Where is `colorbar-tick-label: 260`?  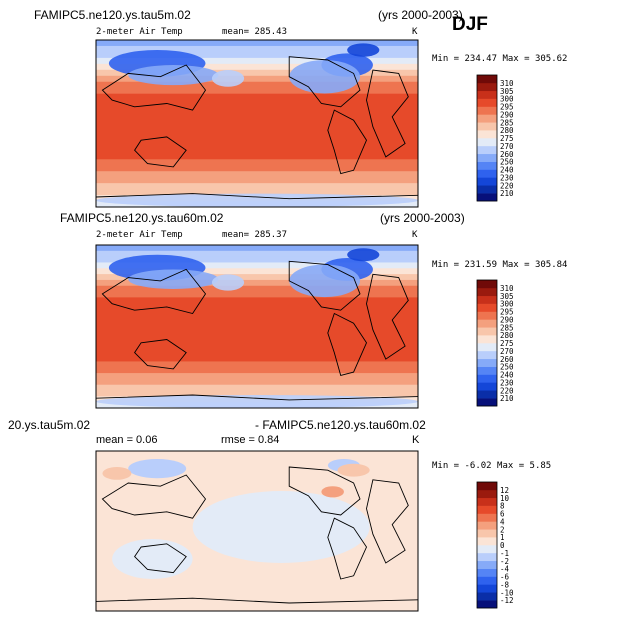 colorbar-tick-label: 260 is located at coordinates (507, 359).